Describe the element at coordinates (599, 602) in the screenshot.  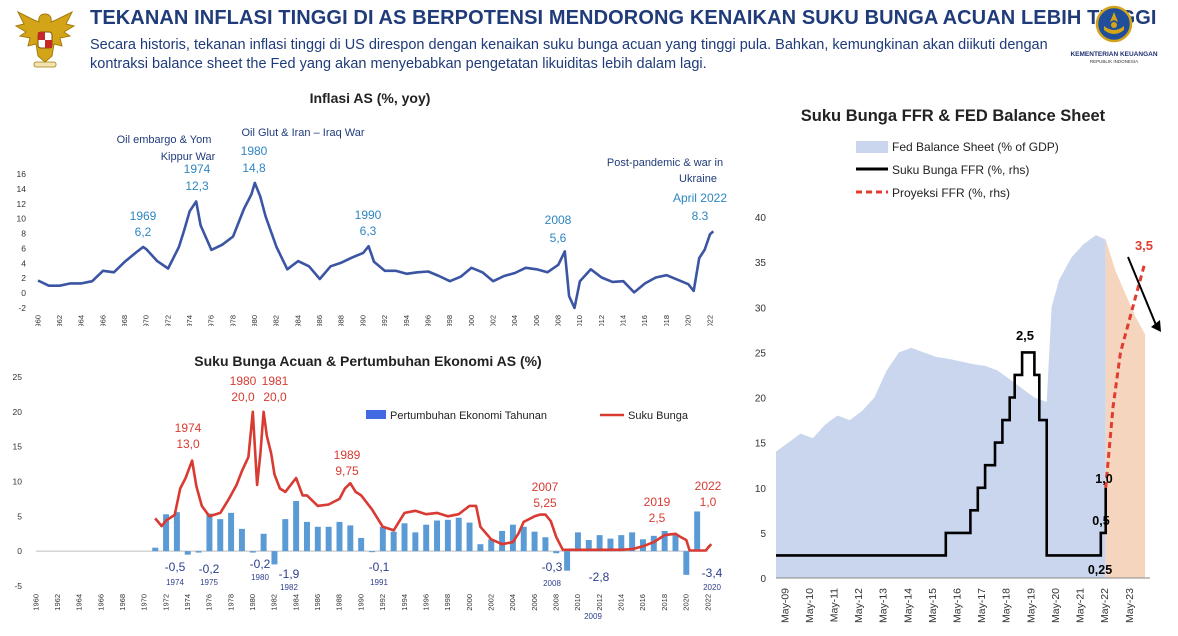
I see `x-tick-label: 2012` at that location.